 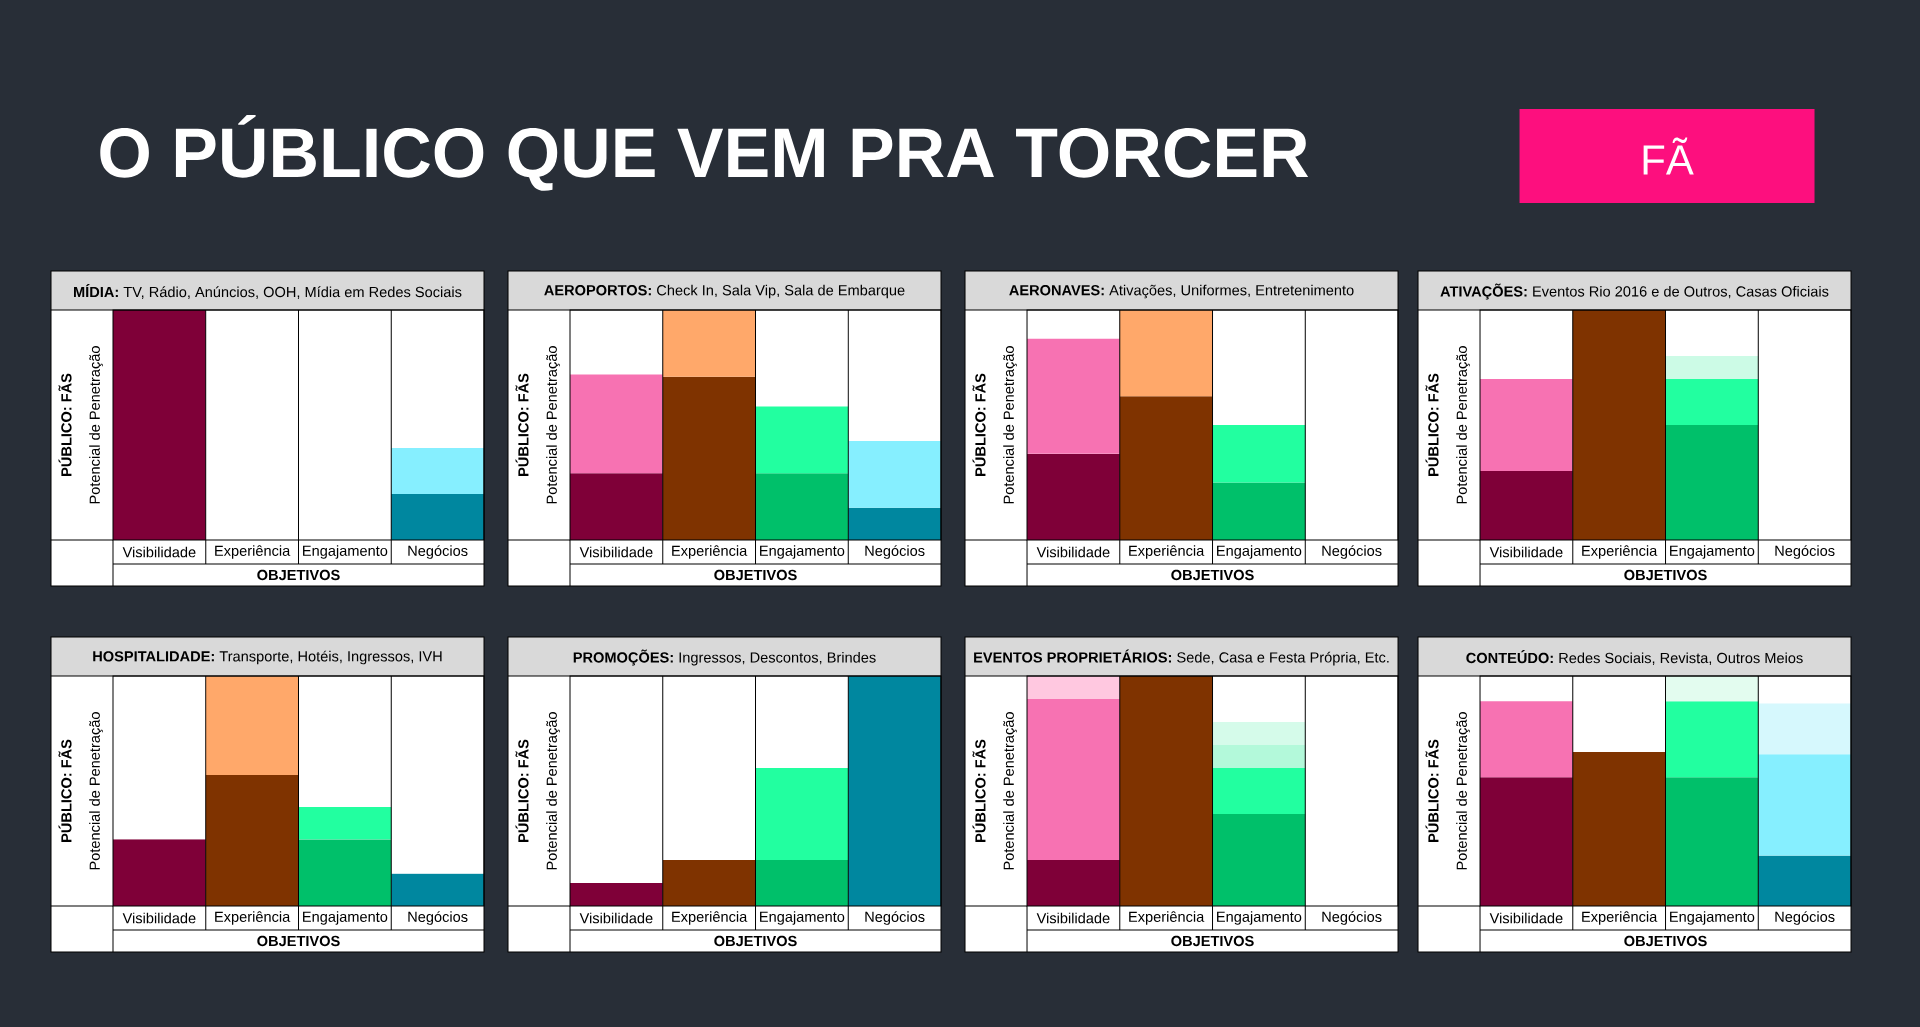 What do you see at coordinates (704, 152) in the screenshot?
I see `text: O PÚBLICO QUE VEM PRA TORCER` at bounding box center [704, 152].